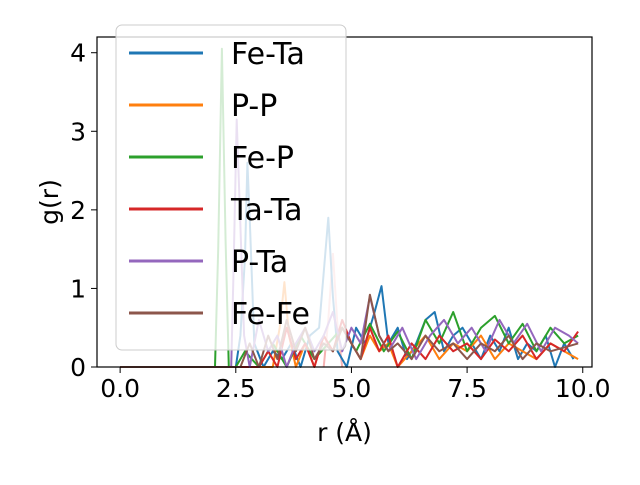  Describe the element at coordinates (270, 314) in the screenshot. I see `legend-label-fe-fe: Fe-Fe` at that location.